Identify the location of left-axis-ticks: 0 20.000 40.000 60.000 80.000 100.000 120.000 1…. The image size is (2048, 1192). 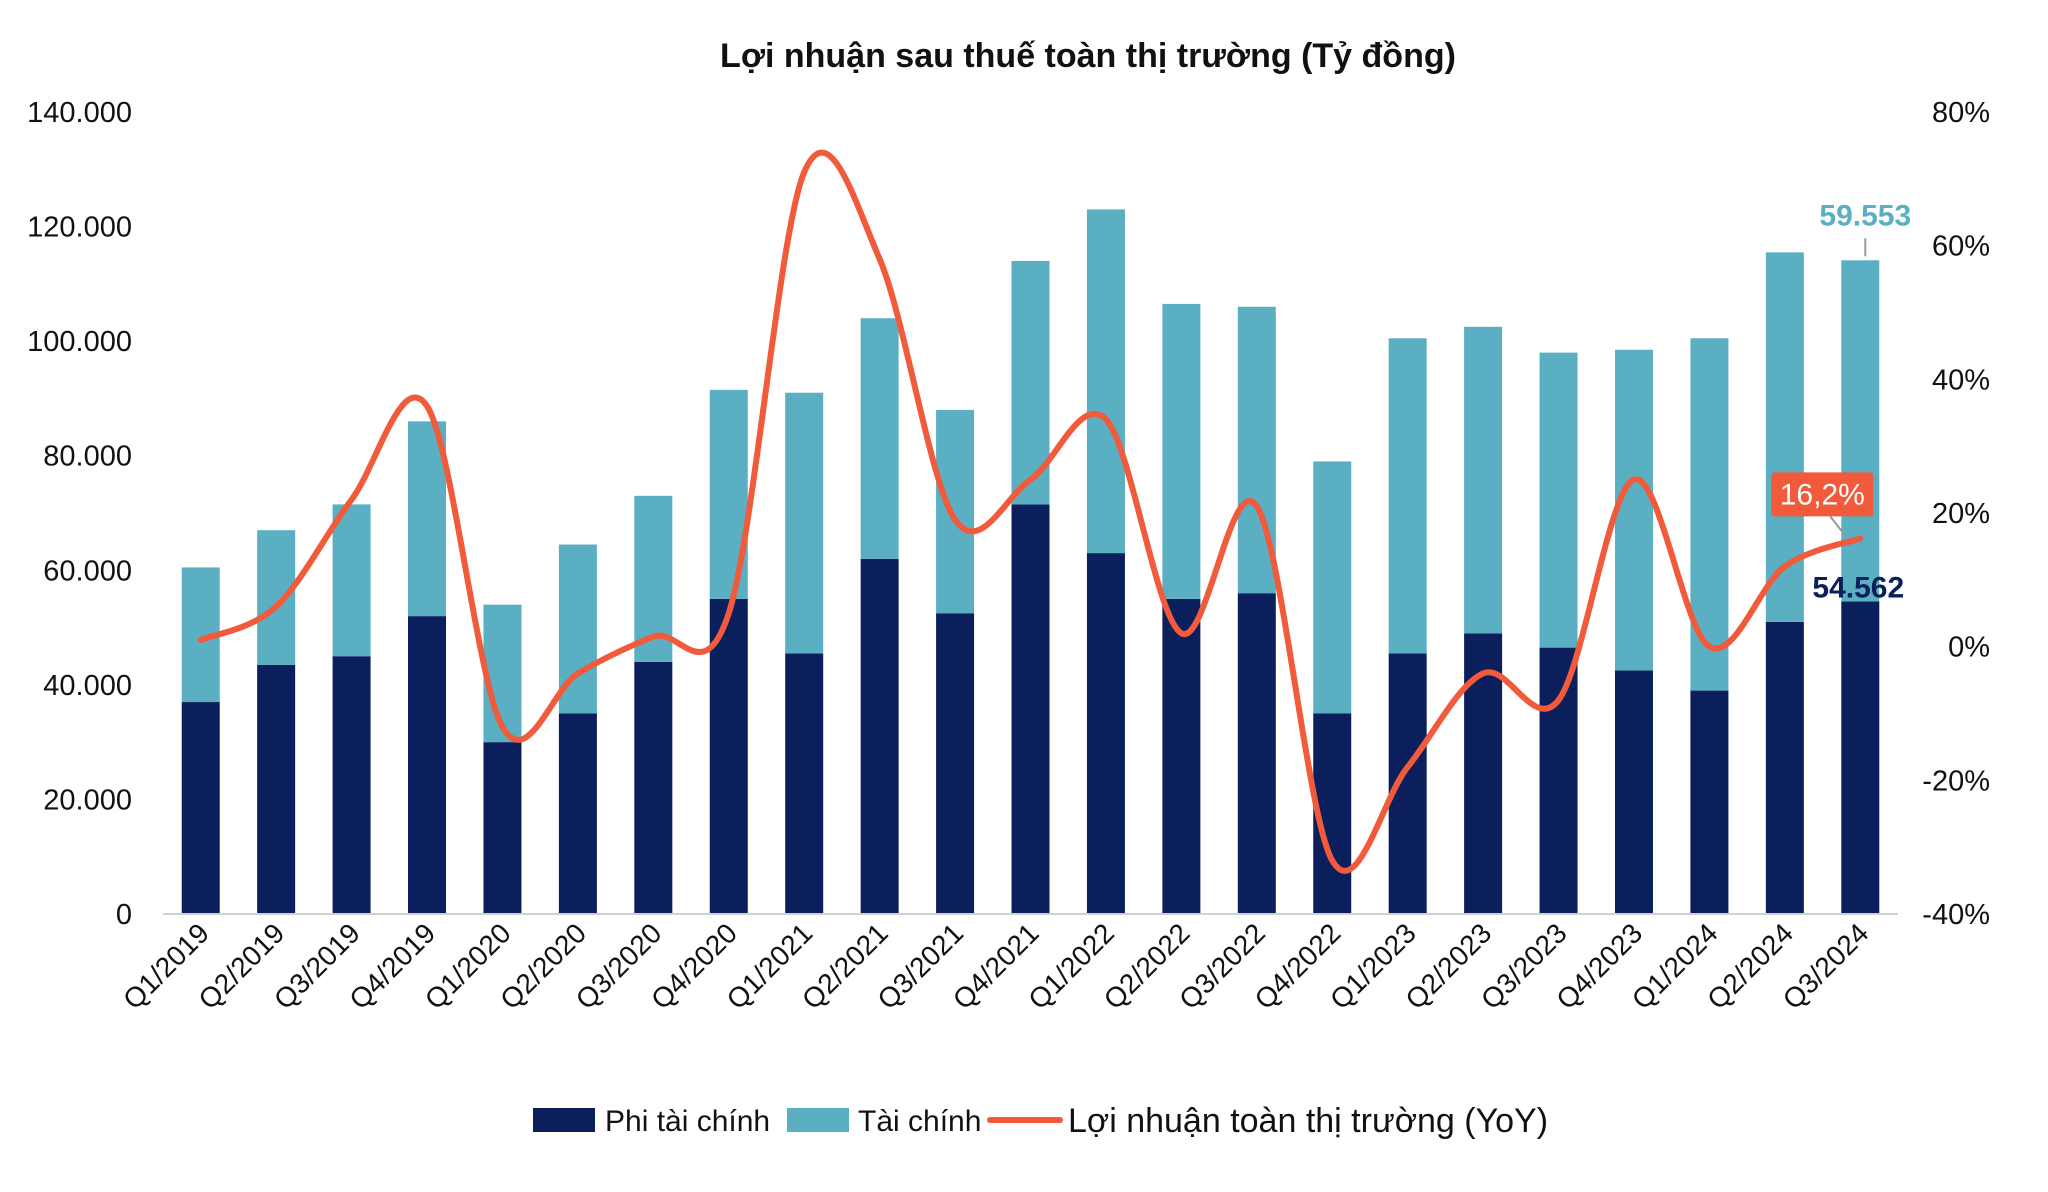
(79, 514).